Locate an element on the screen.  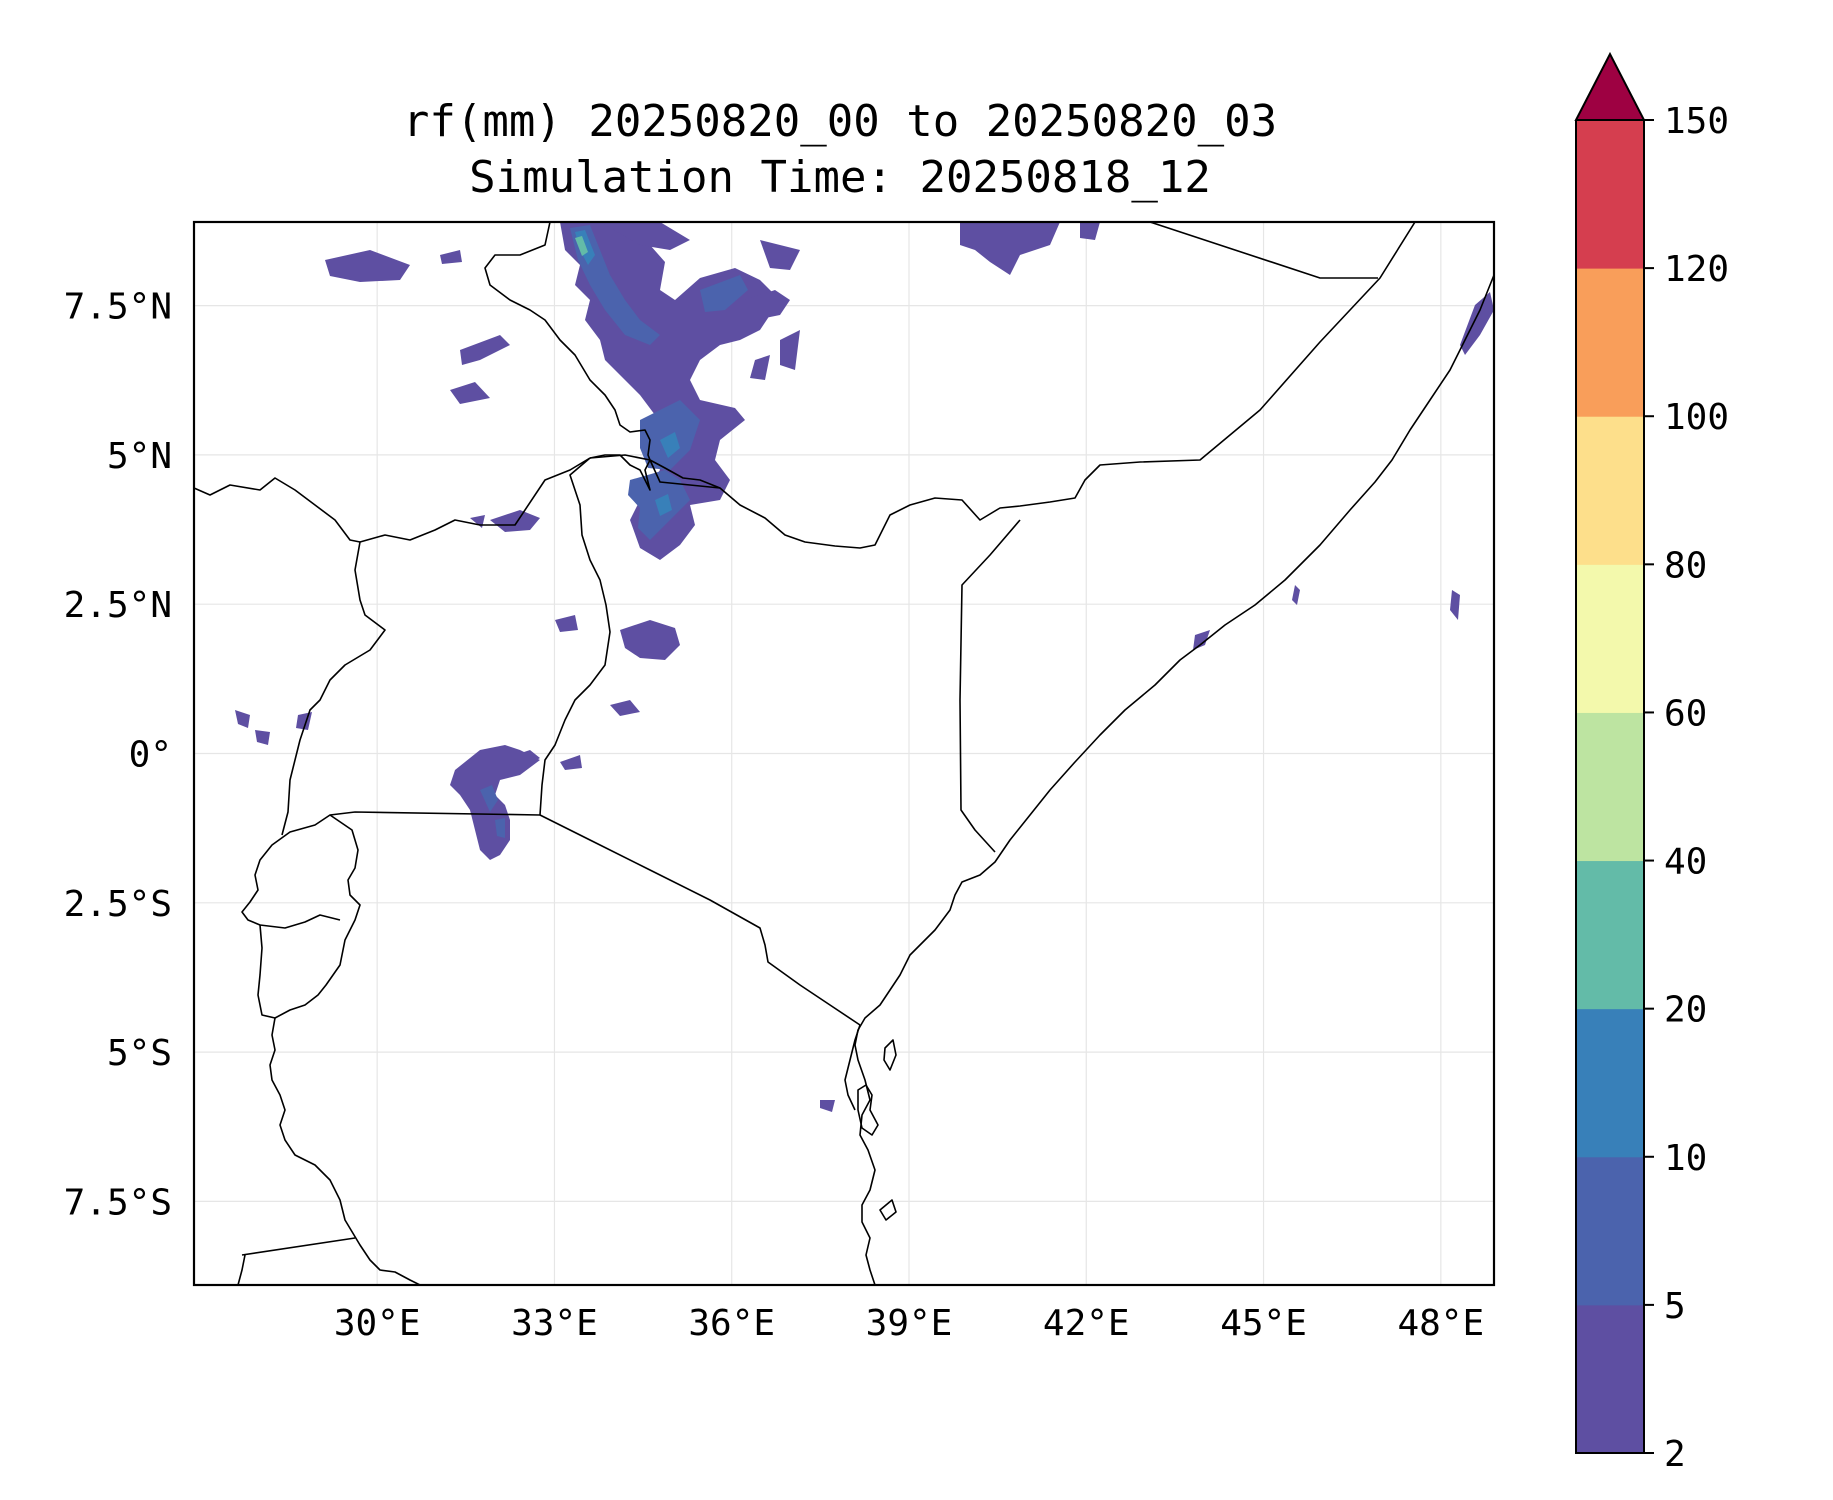
rain-area-south-sudan-west is located at coordinates (417, 327).